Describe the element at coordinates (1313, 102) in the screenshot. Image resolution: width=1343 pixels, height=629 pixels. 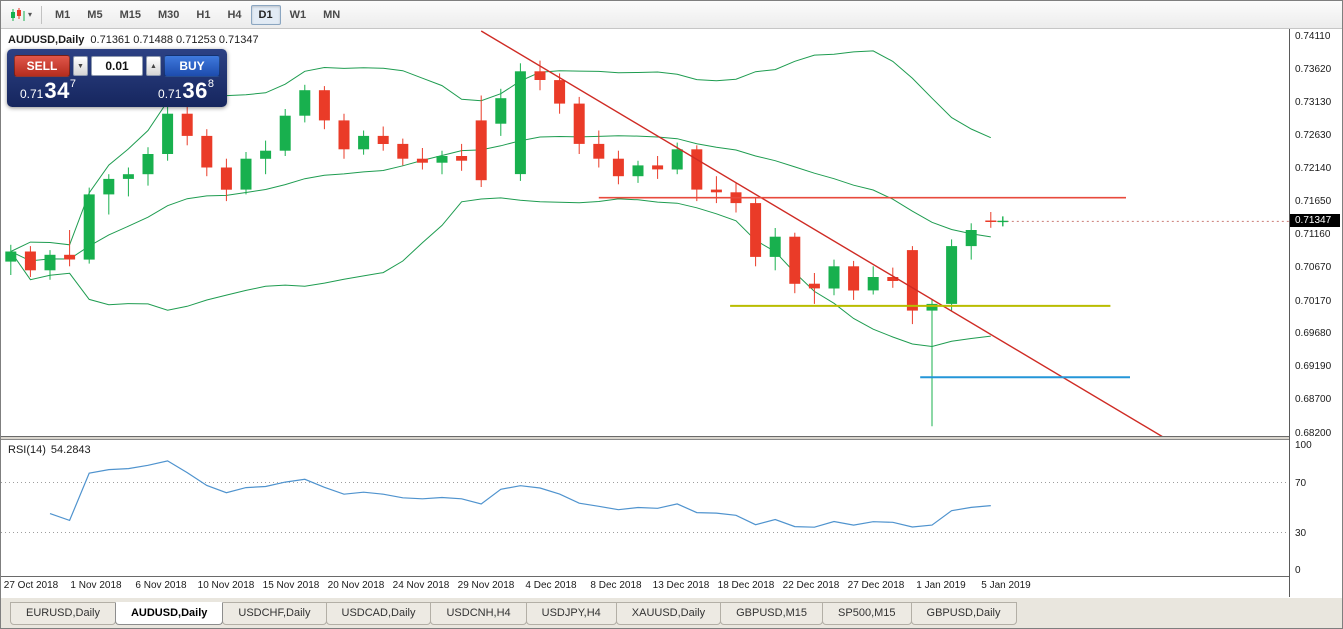
I see `price-axis-label: 0.73130` at that location.